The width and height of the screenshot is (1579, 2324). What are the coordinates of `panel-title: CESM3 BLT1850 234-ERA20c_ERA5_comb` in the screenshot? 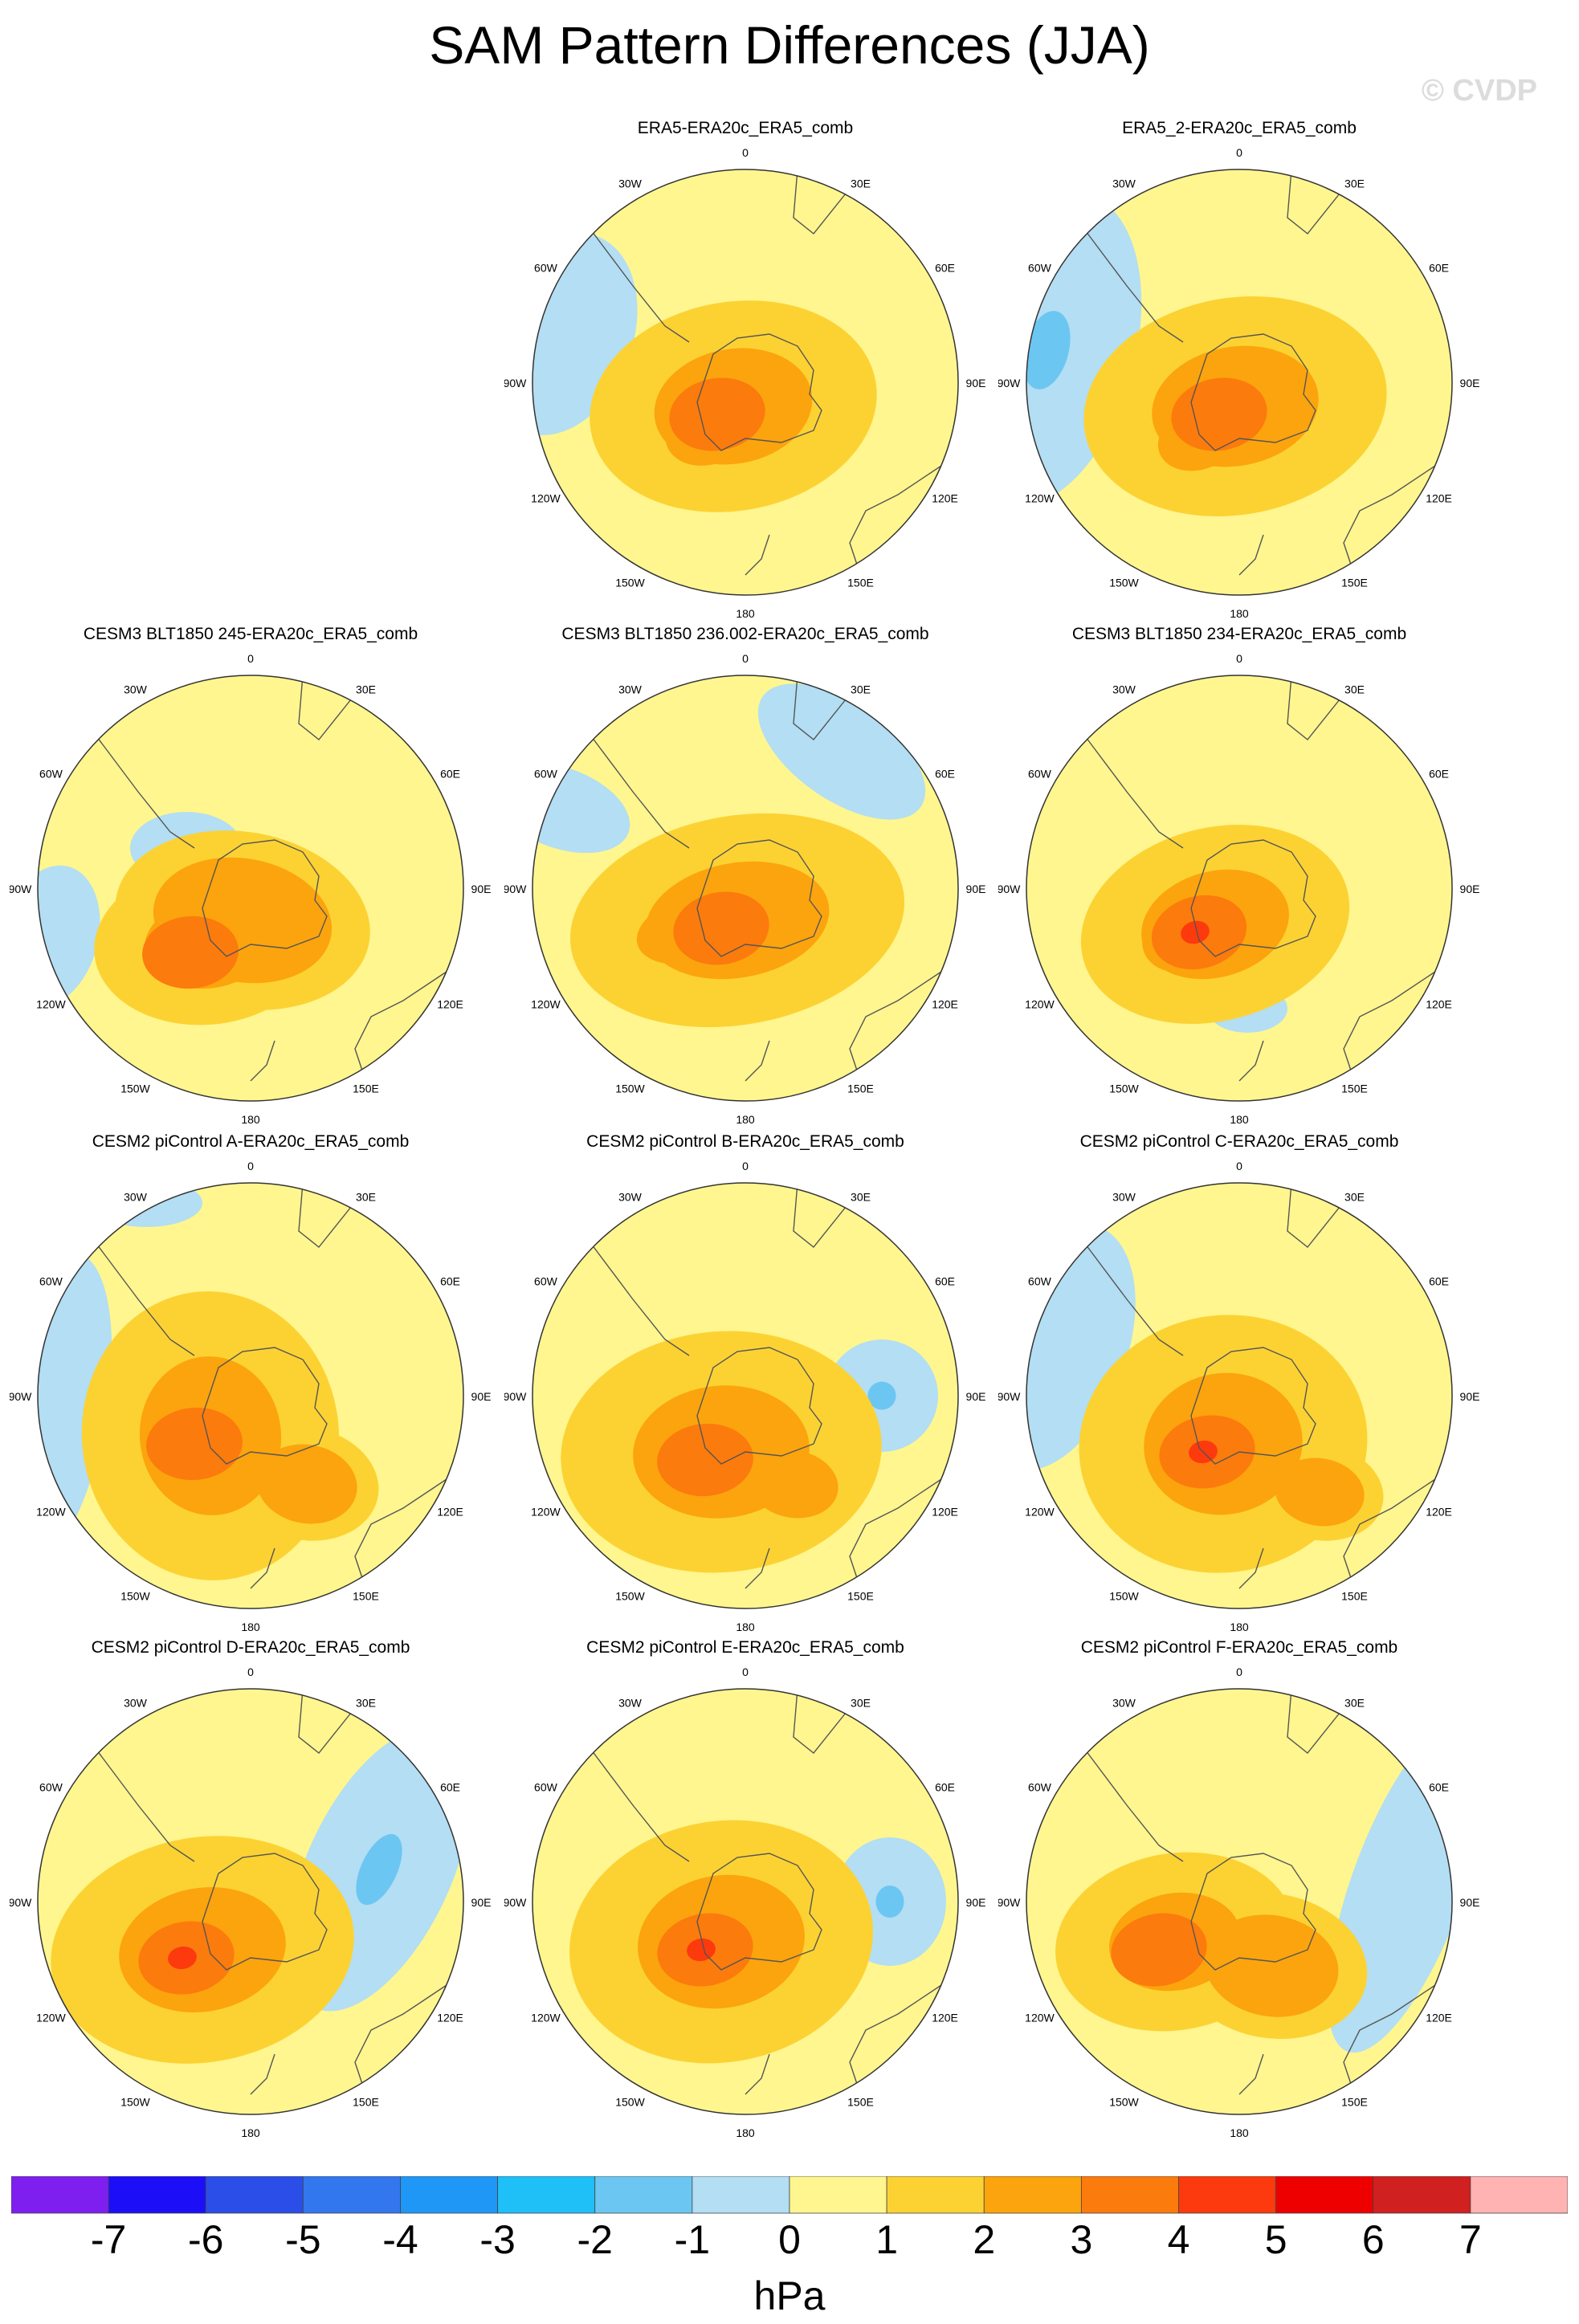 It's located at (1239, 634).